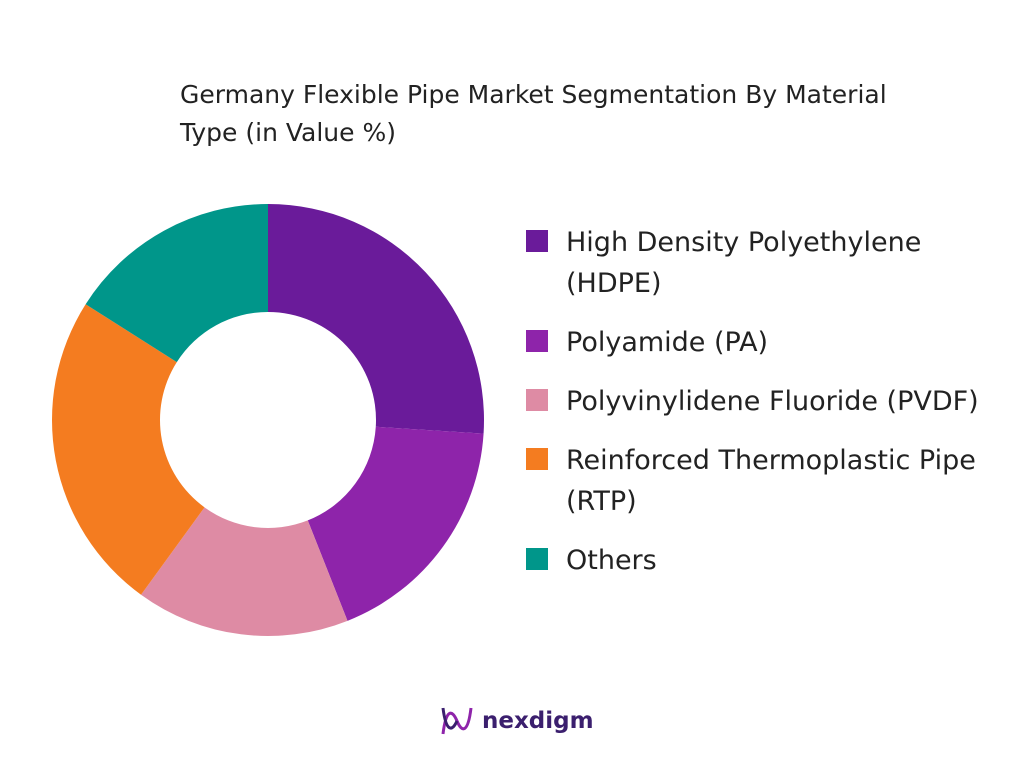  I want to click on legend-label: Others, so click(611, 560).